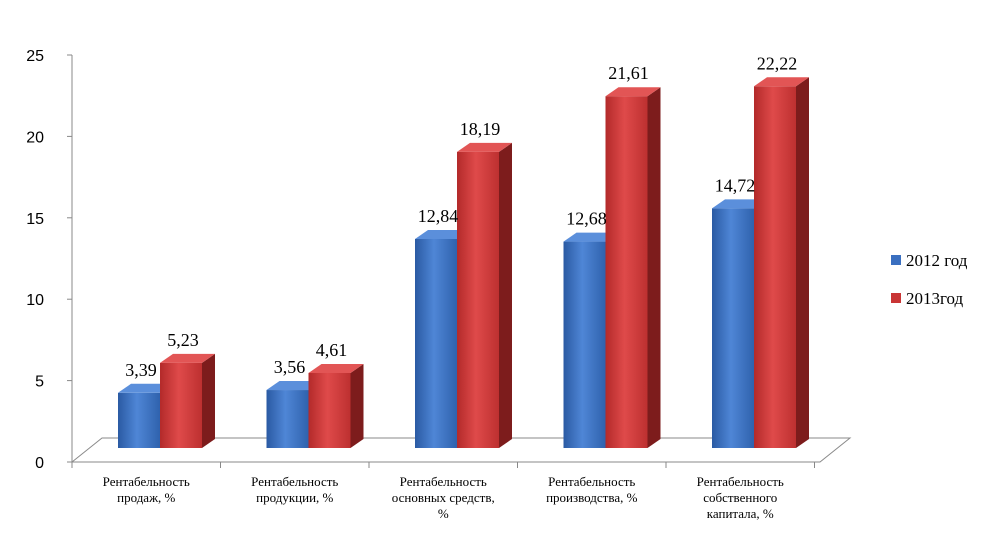  Describe the element at coordinates (39, 382) in the screenshot. I see `y-tick-label: 5` at that location.